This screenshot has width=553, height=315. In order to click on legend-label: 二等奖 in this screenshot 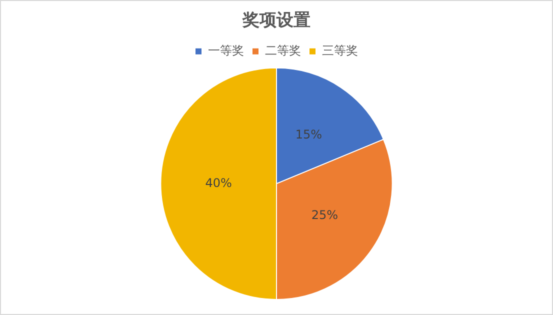, I will do `click(283, 51)`.